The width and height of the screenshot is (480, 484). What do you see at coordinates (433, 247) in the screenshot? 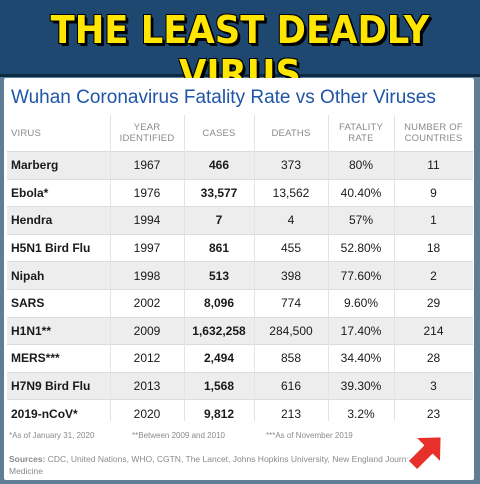
I see `cell-countries: 18` at bounding box center [433, 247].